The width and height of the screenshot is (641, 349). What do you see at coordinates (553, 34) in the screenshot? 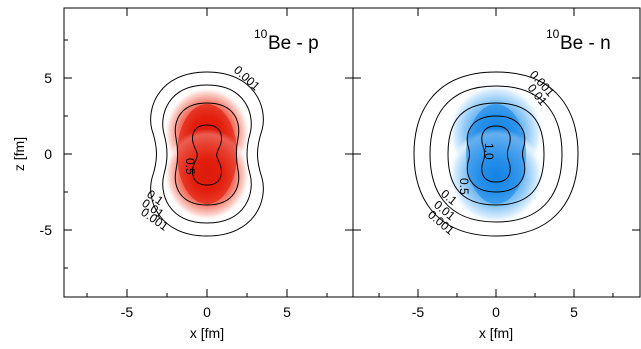
I see `neutron-panel-label-superscript: 10` at bounding box center [553, 34].